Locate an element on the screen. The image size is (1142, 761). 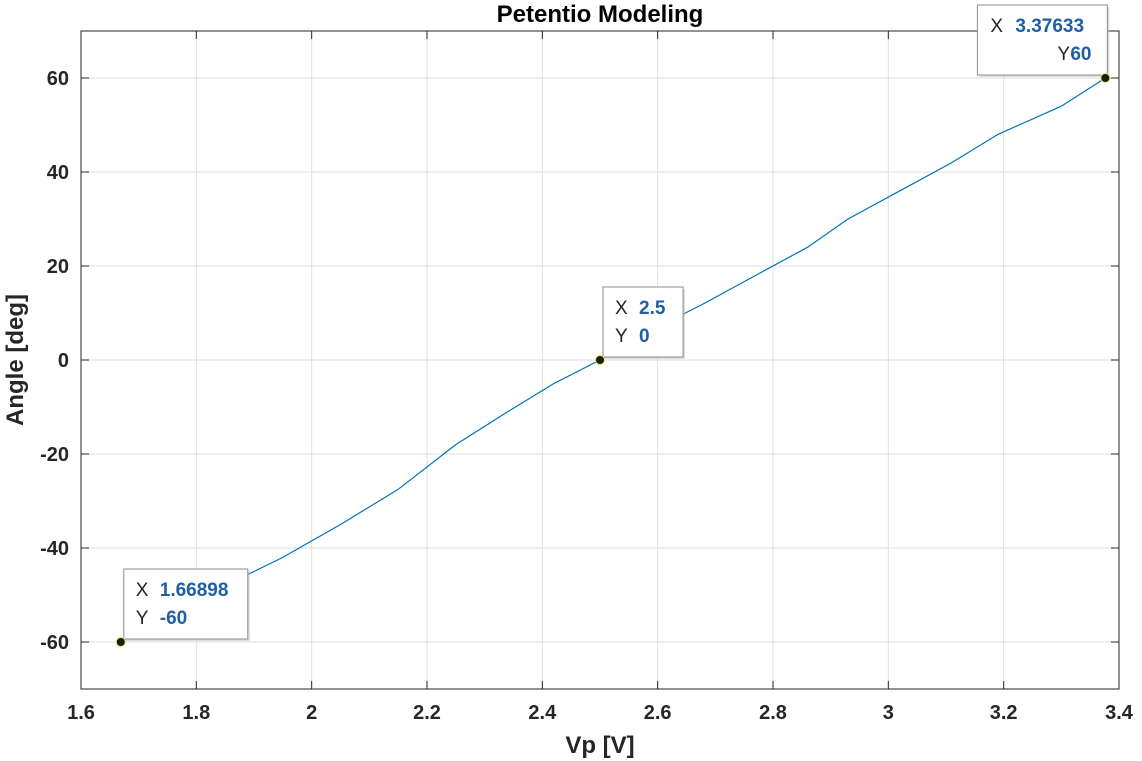
x-tick-label: 1.8 is located at coordinates (196, 713).